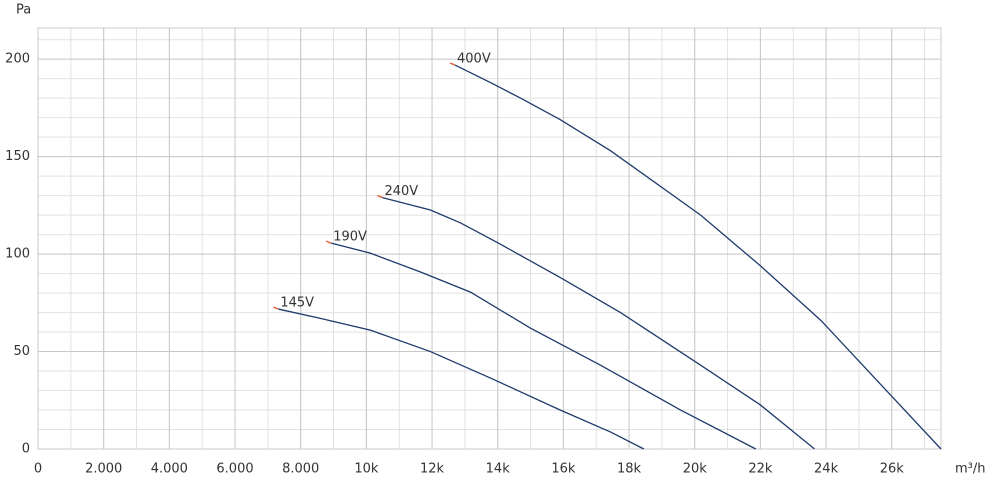 The image size is (993, 481). Describe the element at coordinates (169, 469) in the screenshot. I see `x-tick-label: 4.000` at that location.